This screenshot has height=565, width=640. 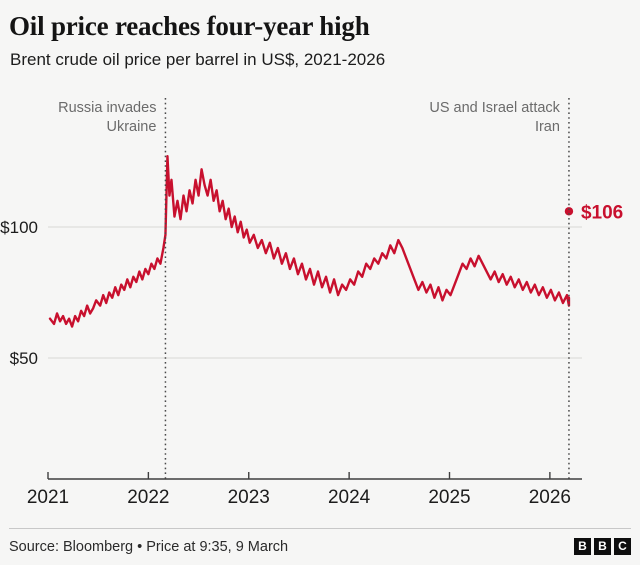 I want to click on bbc-logo-letter-2: B, so click(x=602, y=546).